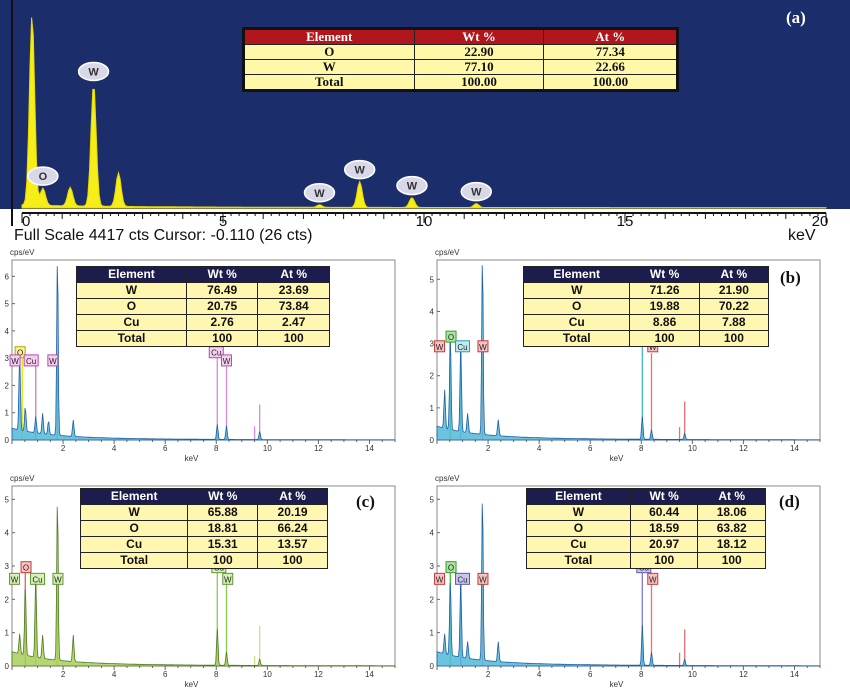 The width and height of the screenshot is (850, 698). I want to click on x-tick-label: 12, so click(743, 674).